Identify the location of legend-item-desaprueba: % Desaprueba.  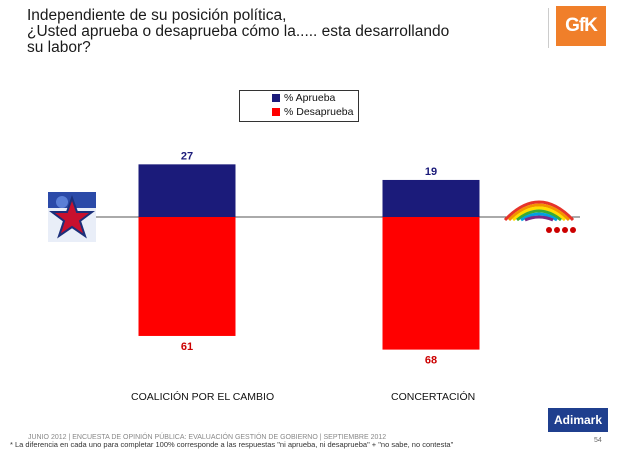
(299, 112).